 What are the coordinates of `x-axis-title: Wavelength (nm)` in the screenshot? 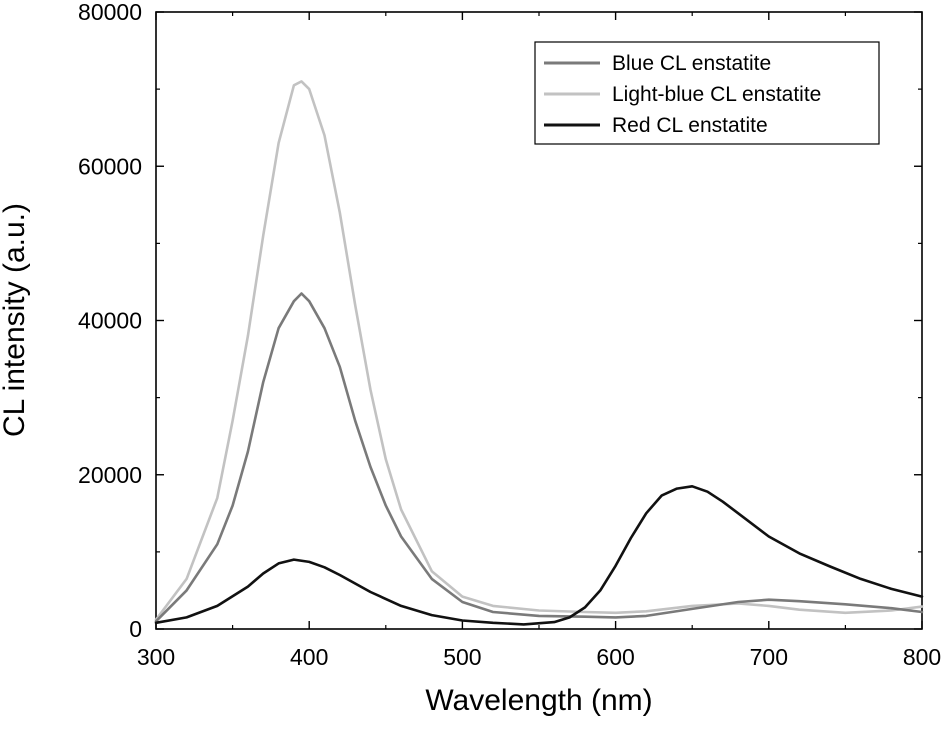 It's located at (538, 700).